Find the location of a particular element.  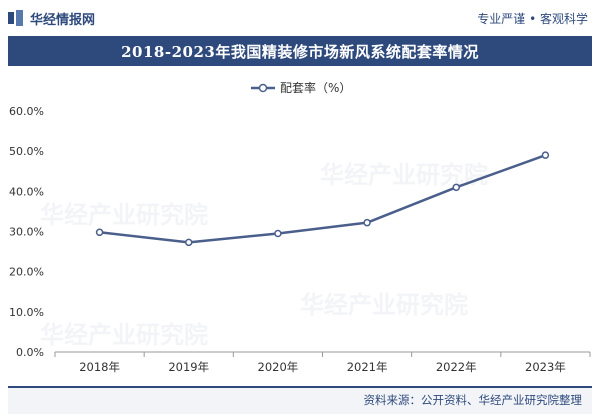

y-tick-label: 0.0% is located at coordinates (30, 352).